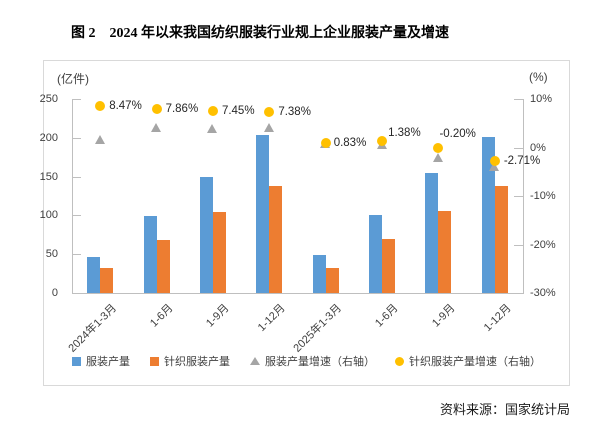  I want to click on left-axis-tick-label: 200, so click(48, 137).